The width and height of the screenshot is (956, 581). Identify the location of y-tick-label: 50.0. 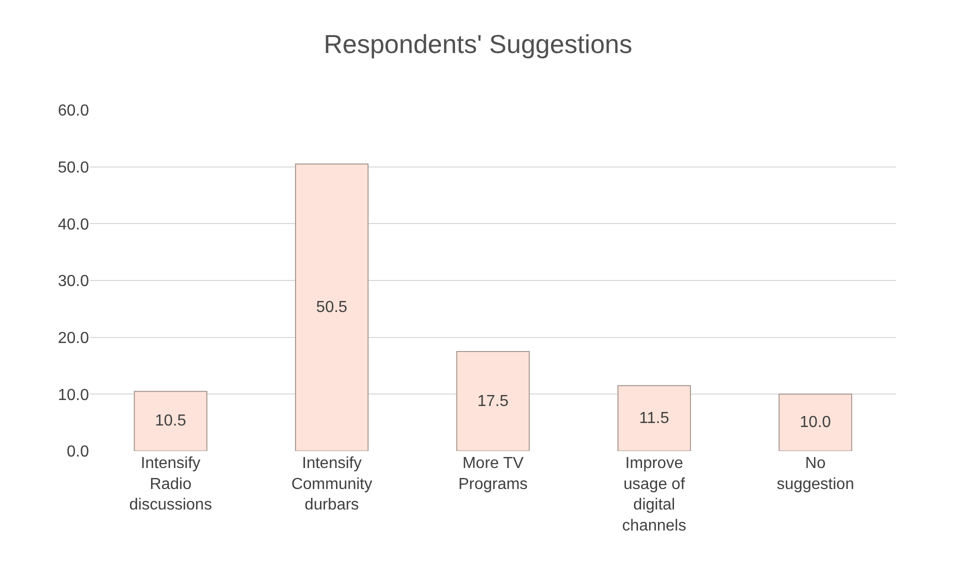
(74, 167).